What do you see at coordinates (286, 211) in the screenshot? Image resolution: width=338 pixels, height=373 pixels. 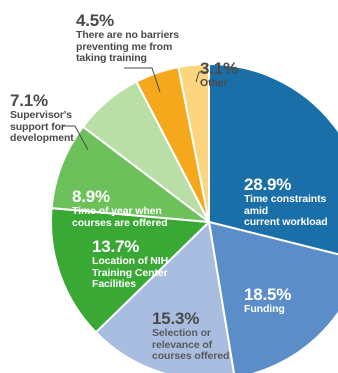 I see `slice-text: Time constraints amid current workload` at bounding box center [286, 211].